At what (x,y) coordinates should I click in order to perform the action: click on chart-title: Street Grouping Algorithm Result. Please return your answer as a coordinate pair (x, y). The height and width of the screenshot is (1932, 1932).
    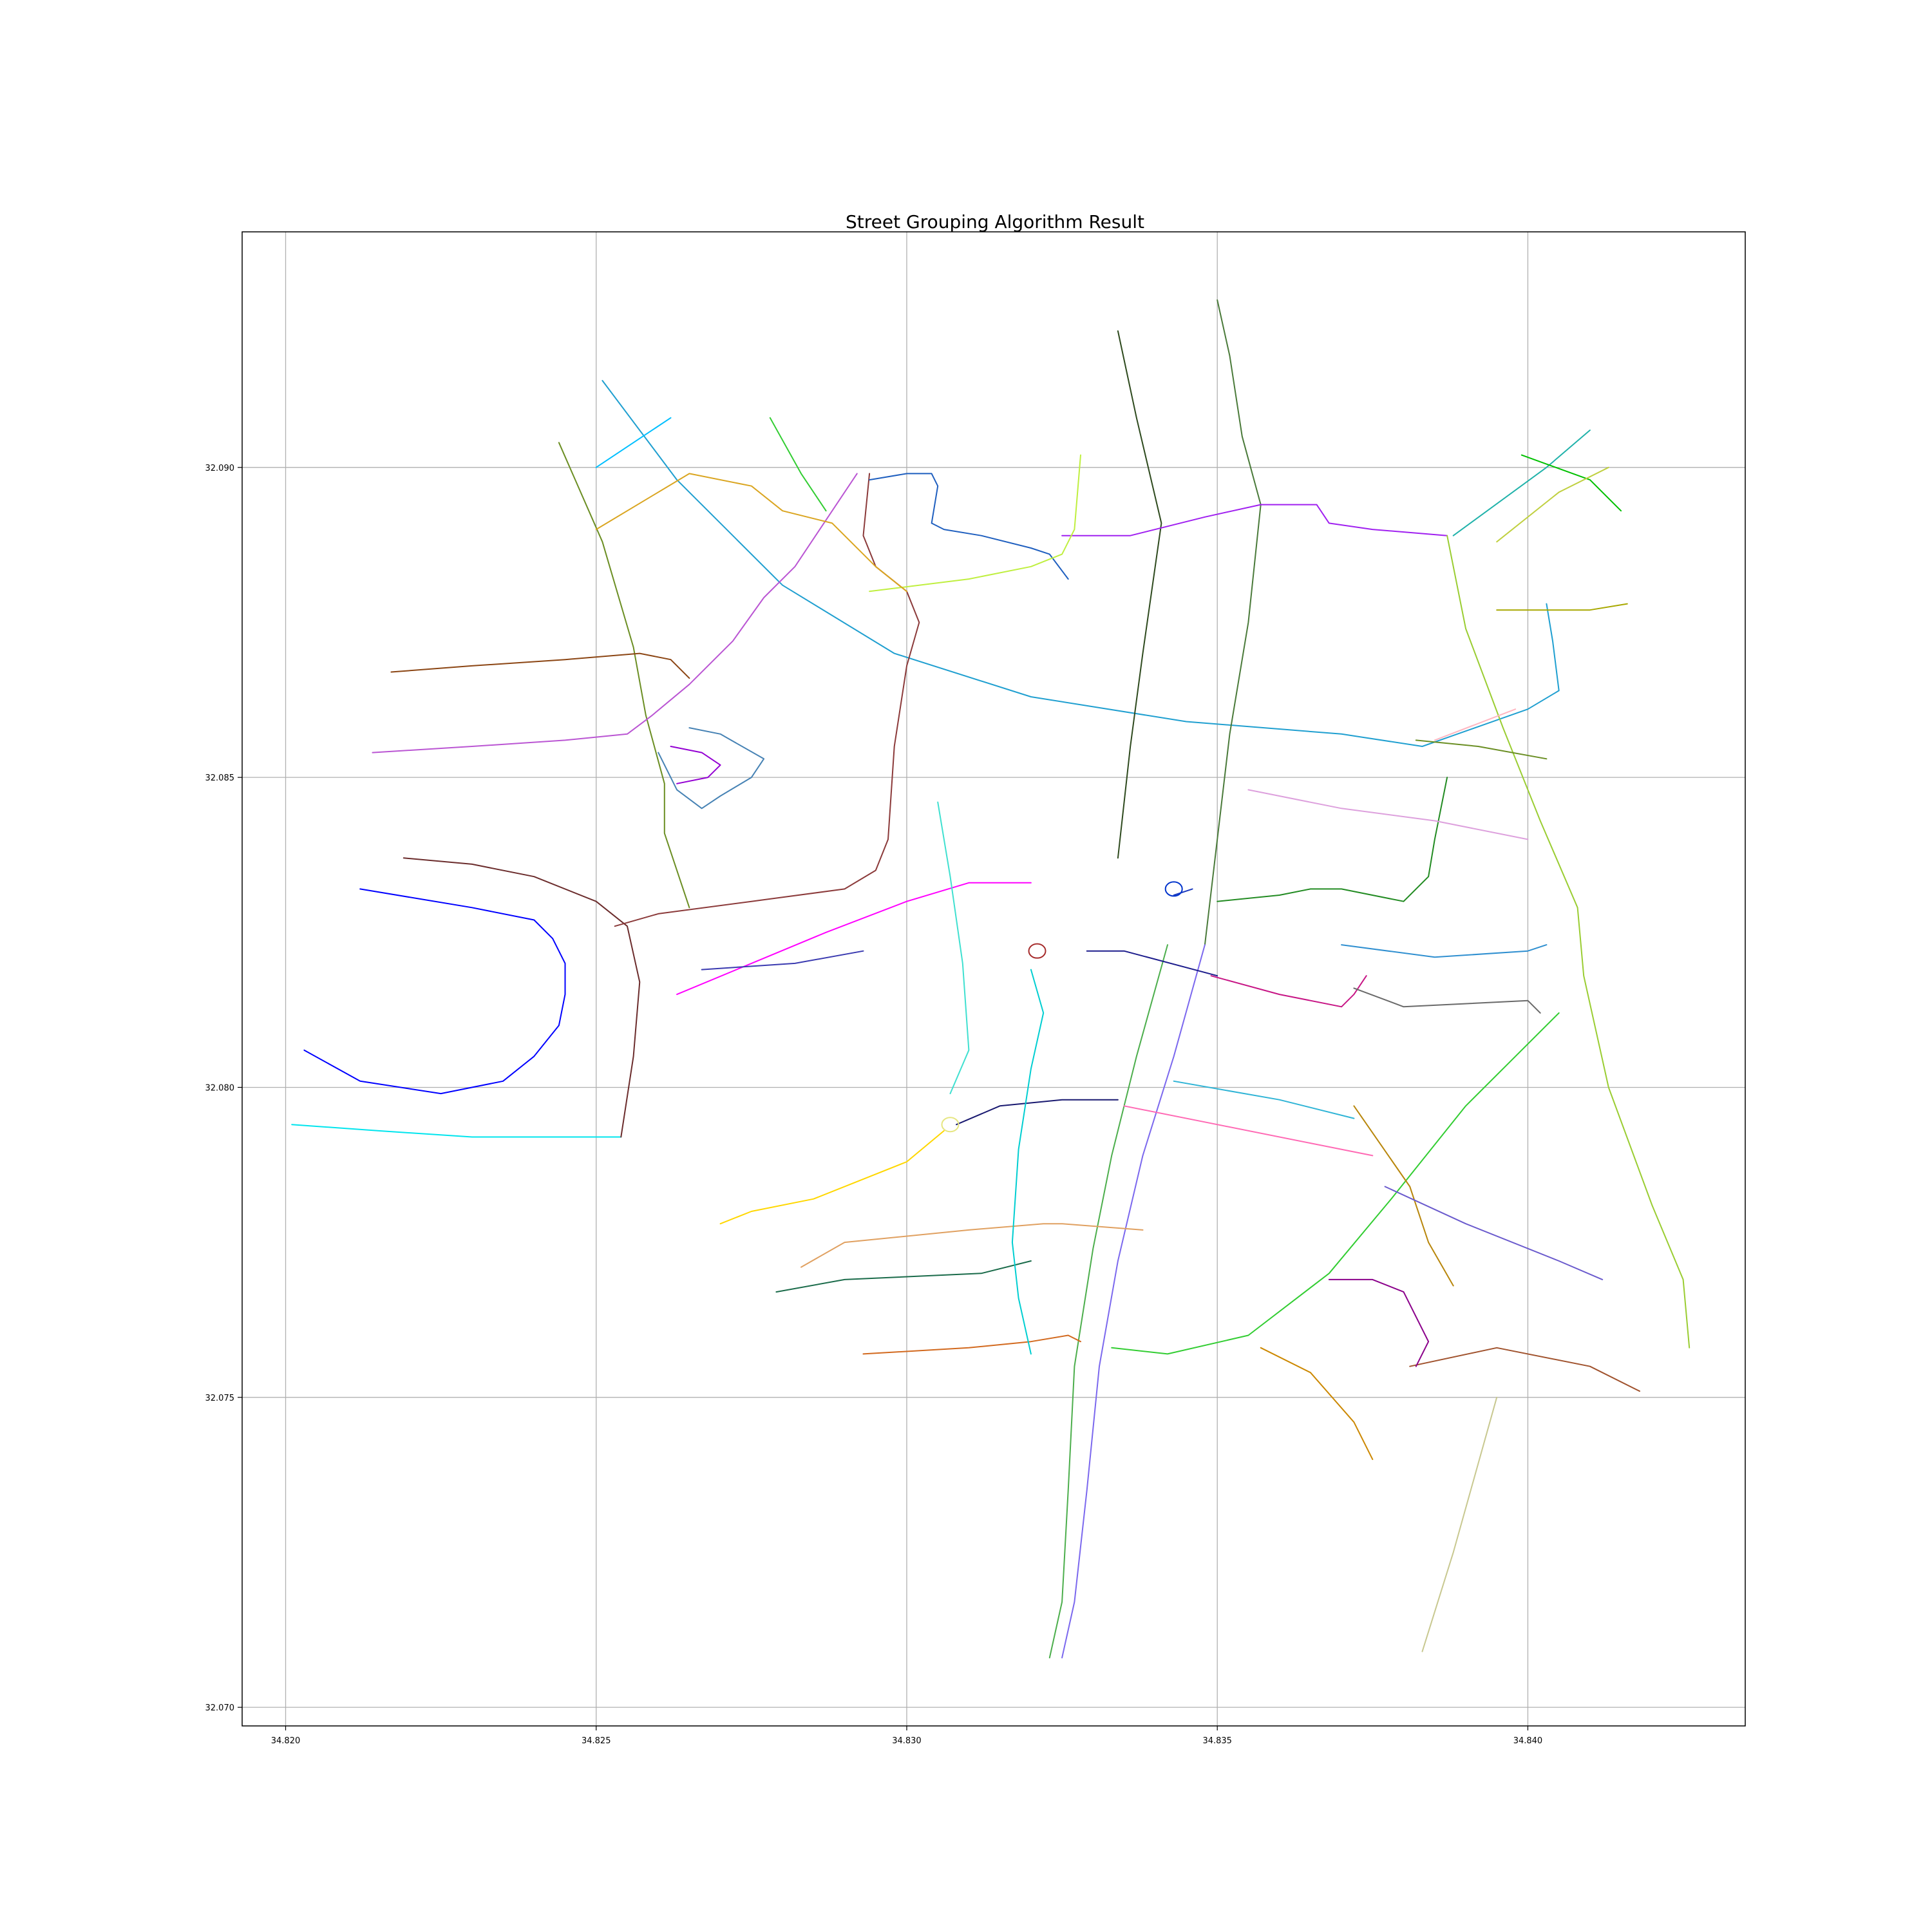
    Looking at the image, I should click on (995, 222).